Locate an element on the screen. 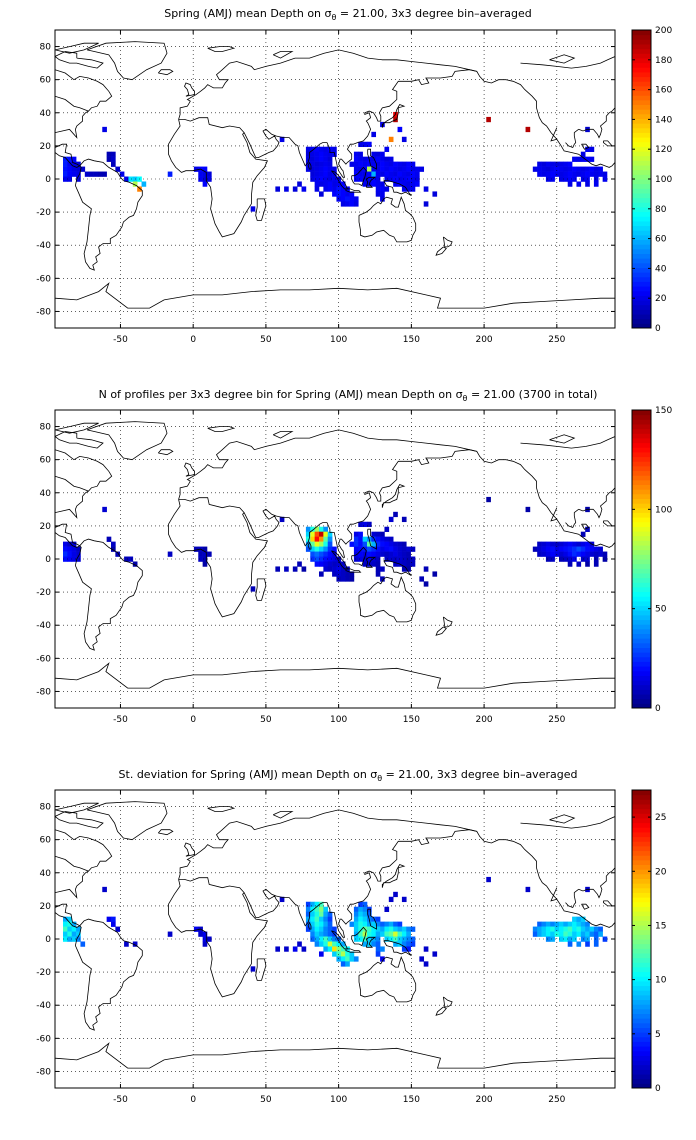  colorbar-tick-label: 180 is located at coordinates (663, 61).